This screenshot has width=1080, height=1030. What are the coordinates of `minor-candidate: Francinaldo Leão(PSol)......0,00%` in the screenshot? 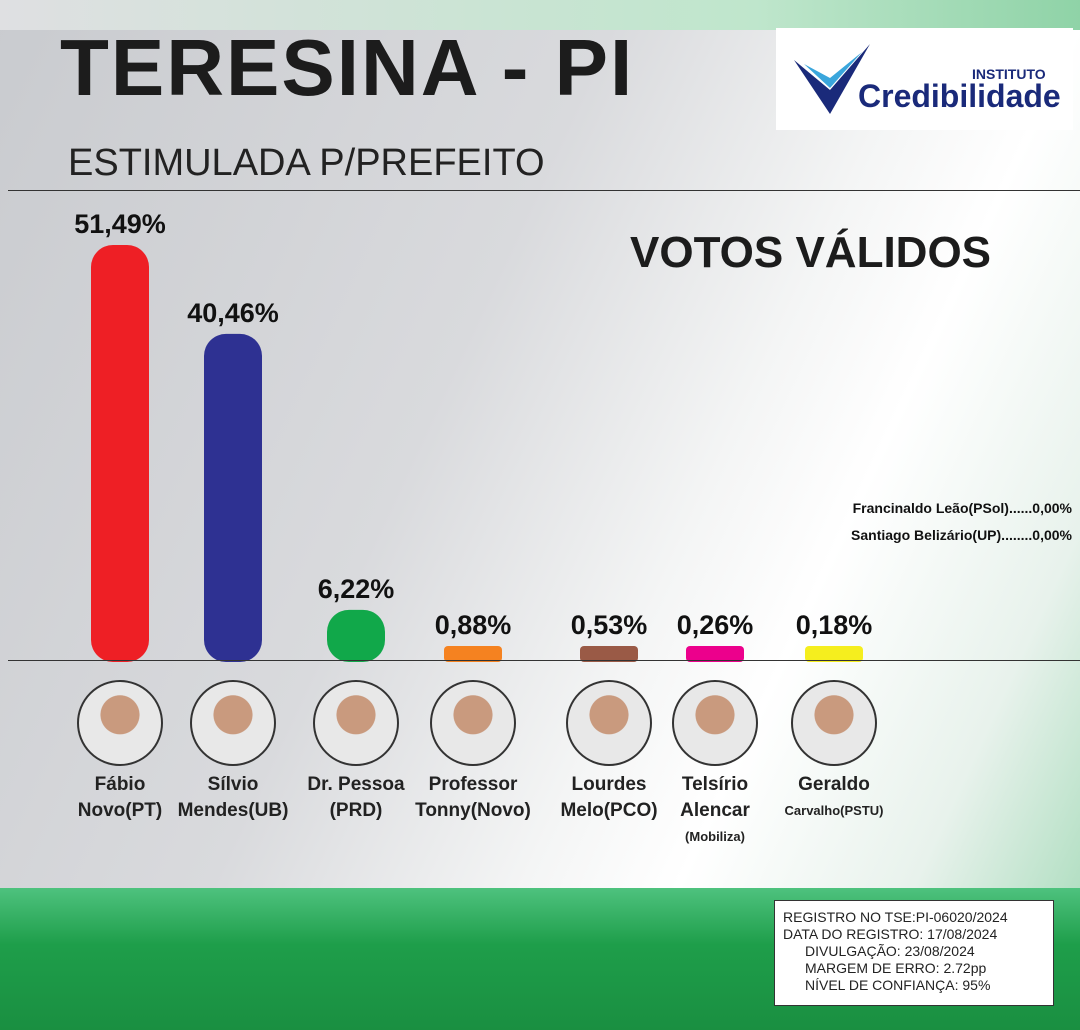 It's located at (962, 508).